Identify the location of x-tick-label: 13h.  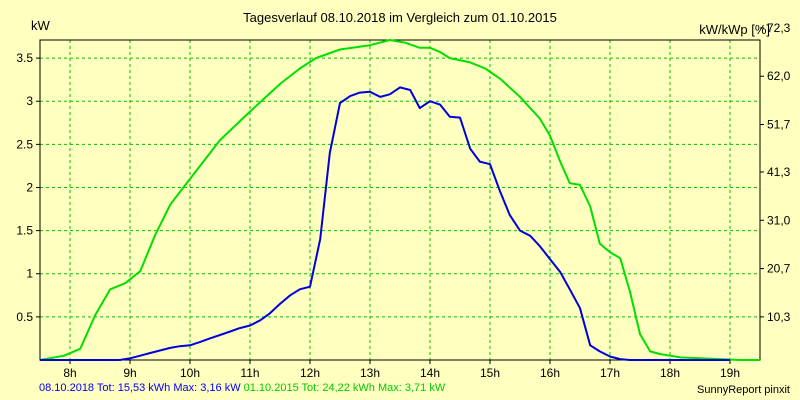
(370, 373).